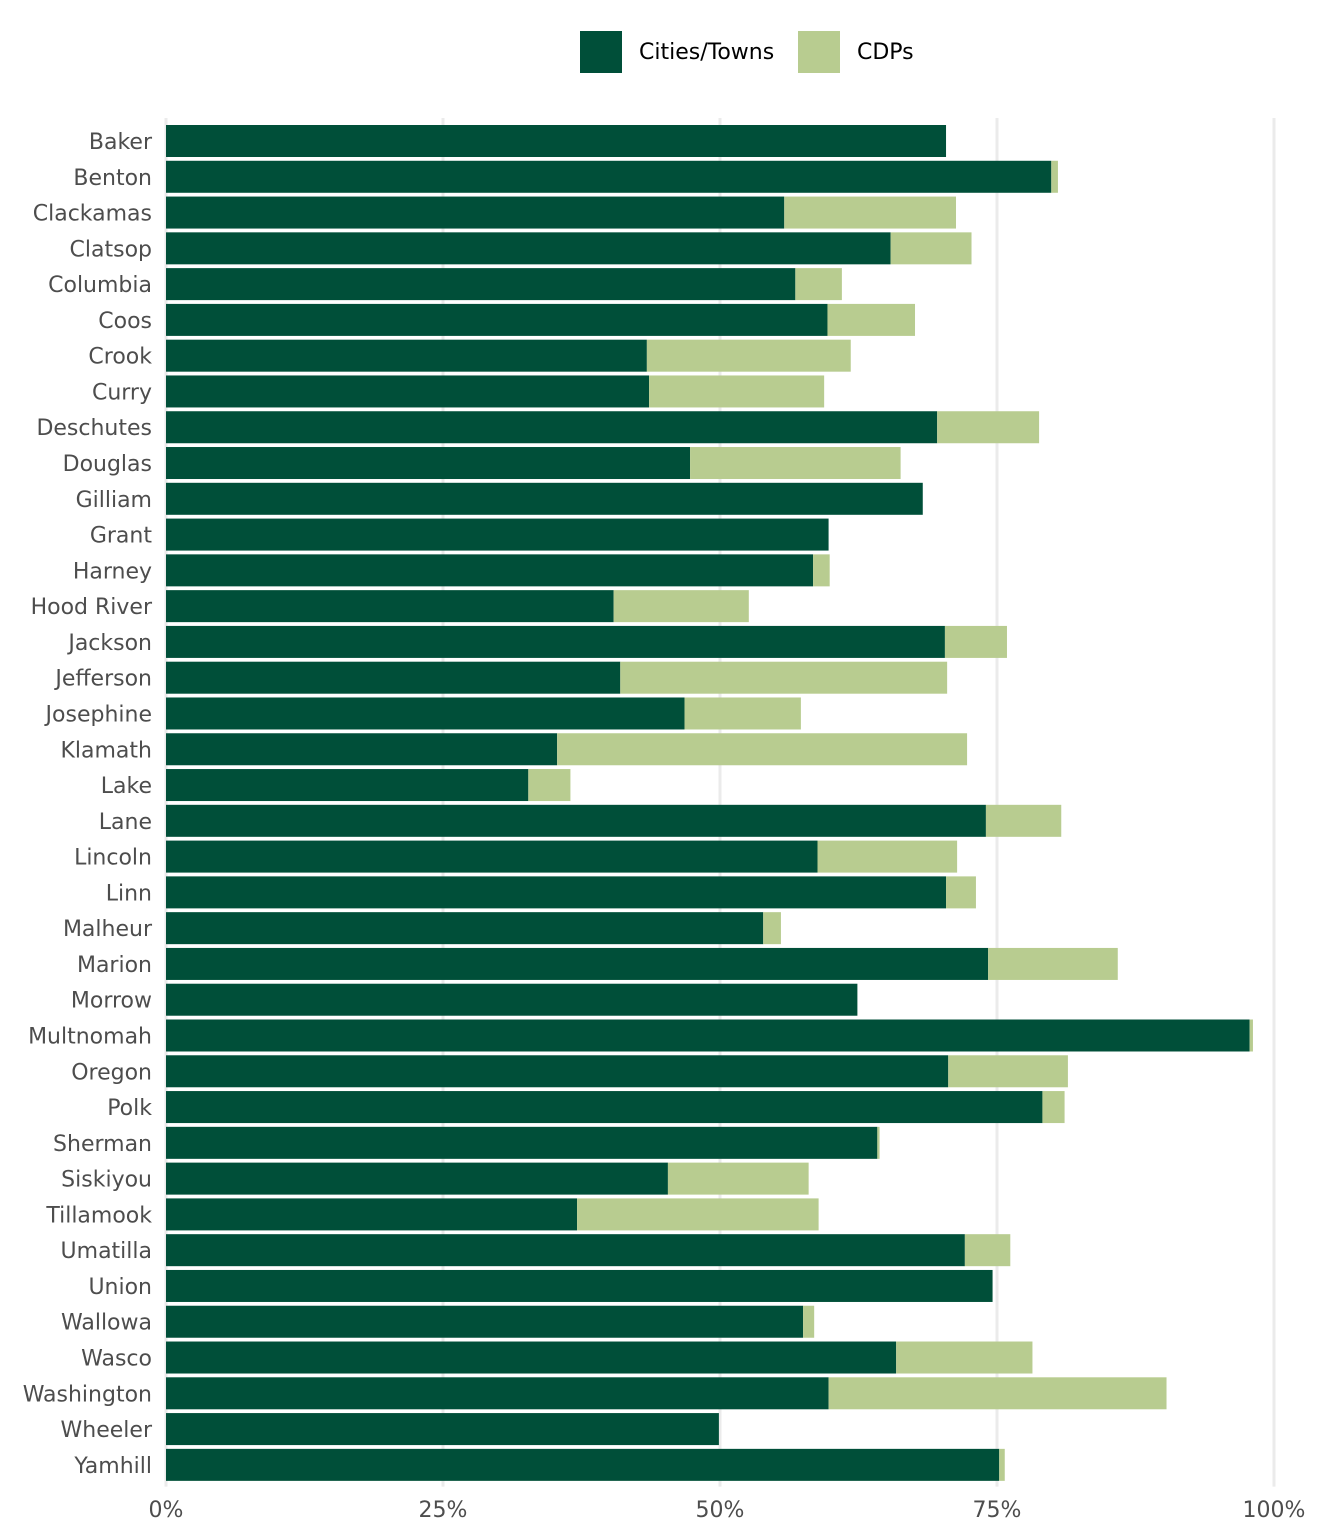  Describe the element at coordinates (120, 357) in the screenshot. I see `y-tick-label: Crook` at that location.